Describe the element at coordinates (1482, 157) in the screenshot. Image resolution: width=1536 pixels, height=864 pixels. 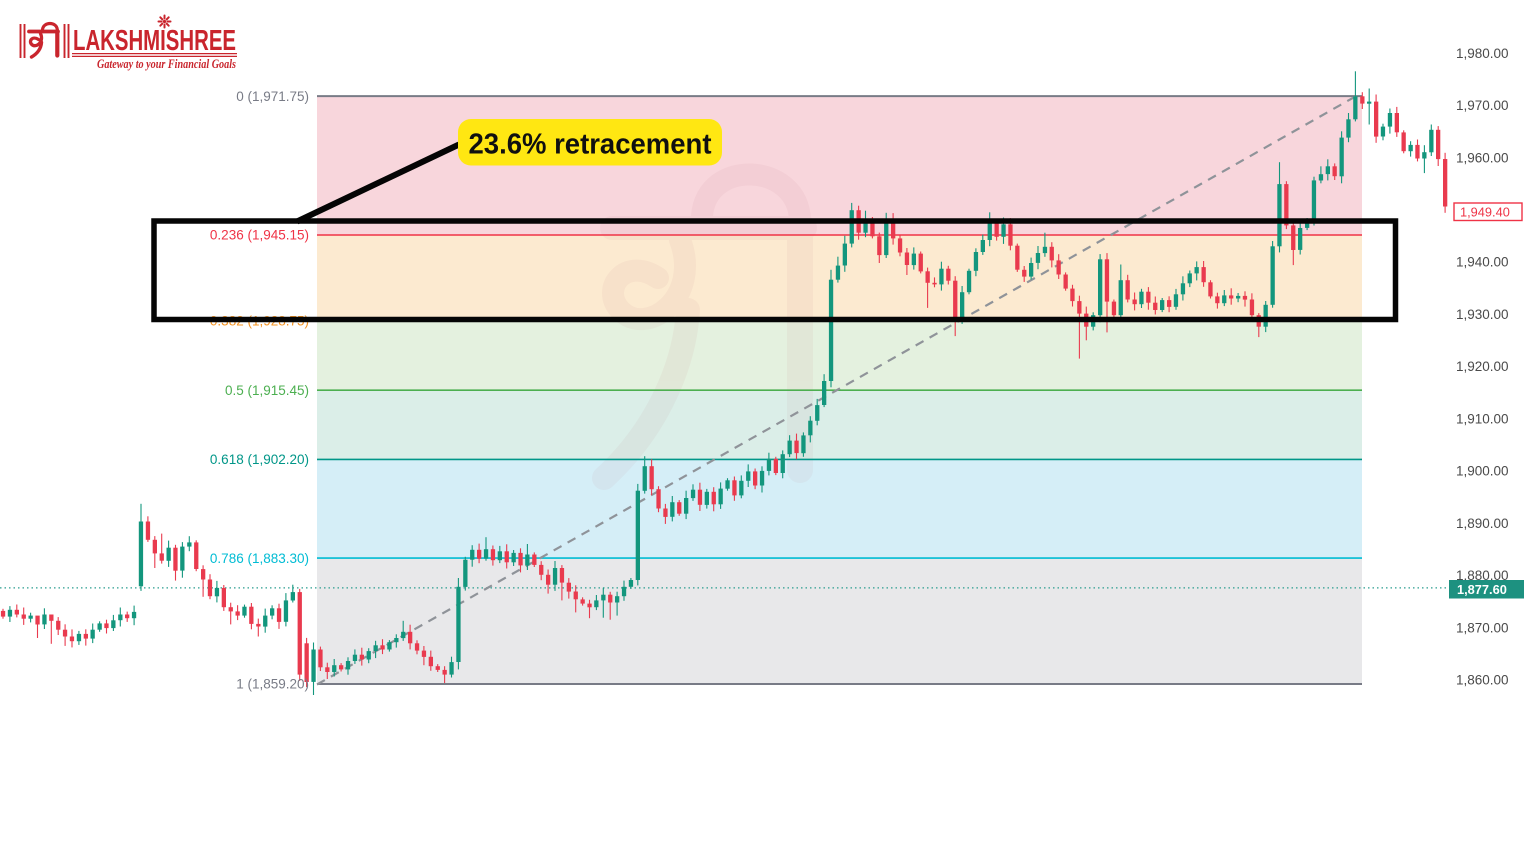
I see `svg-text: 1,960.00` at that location.